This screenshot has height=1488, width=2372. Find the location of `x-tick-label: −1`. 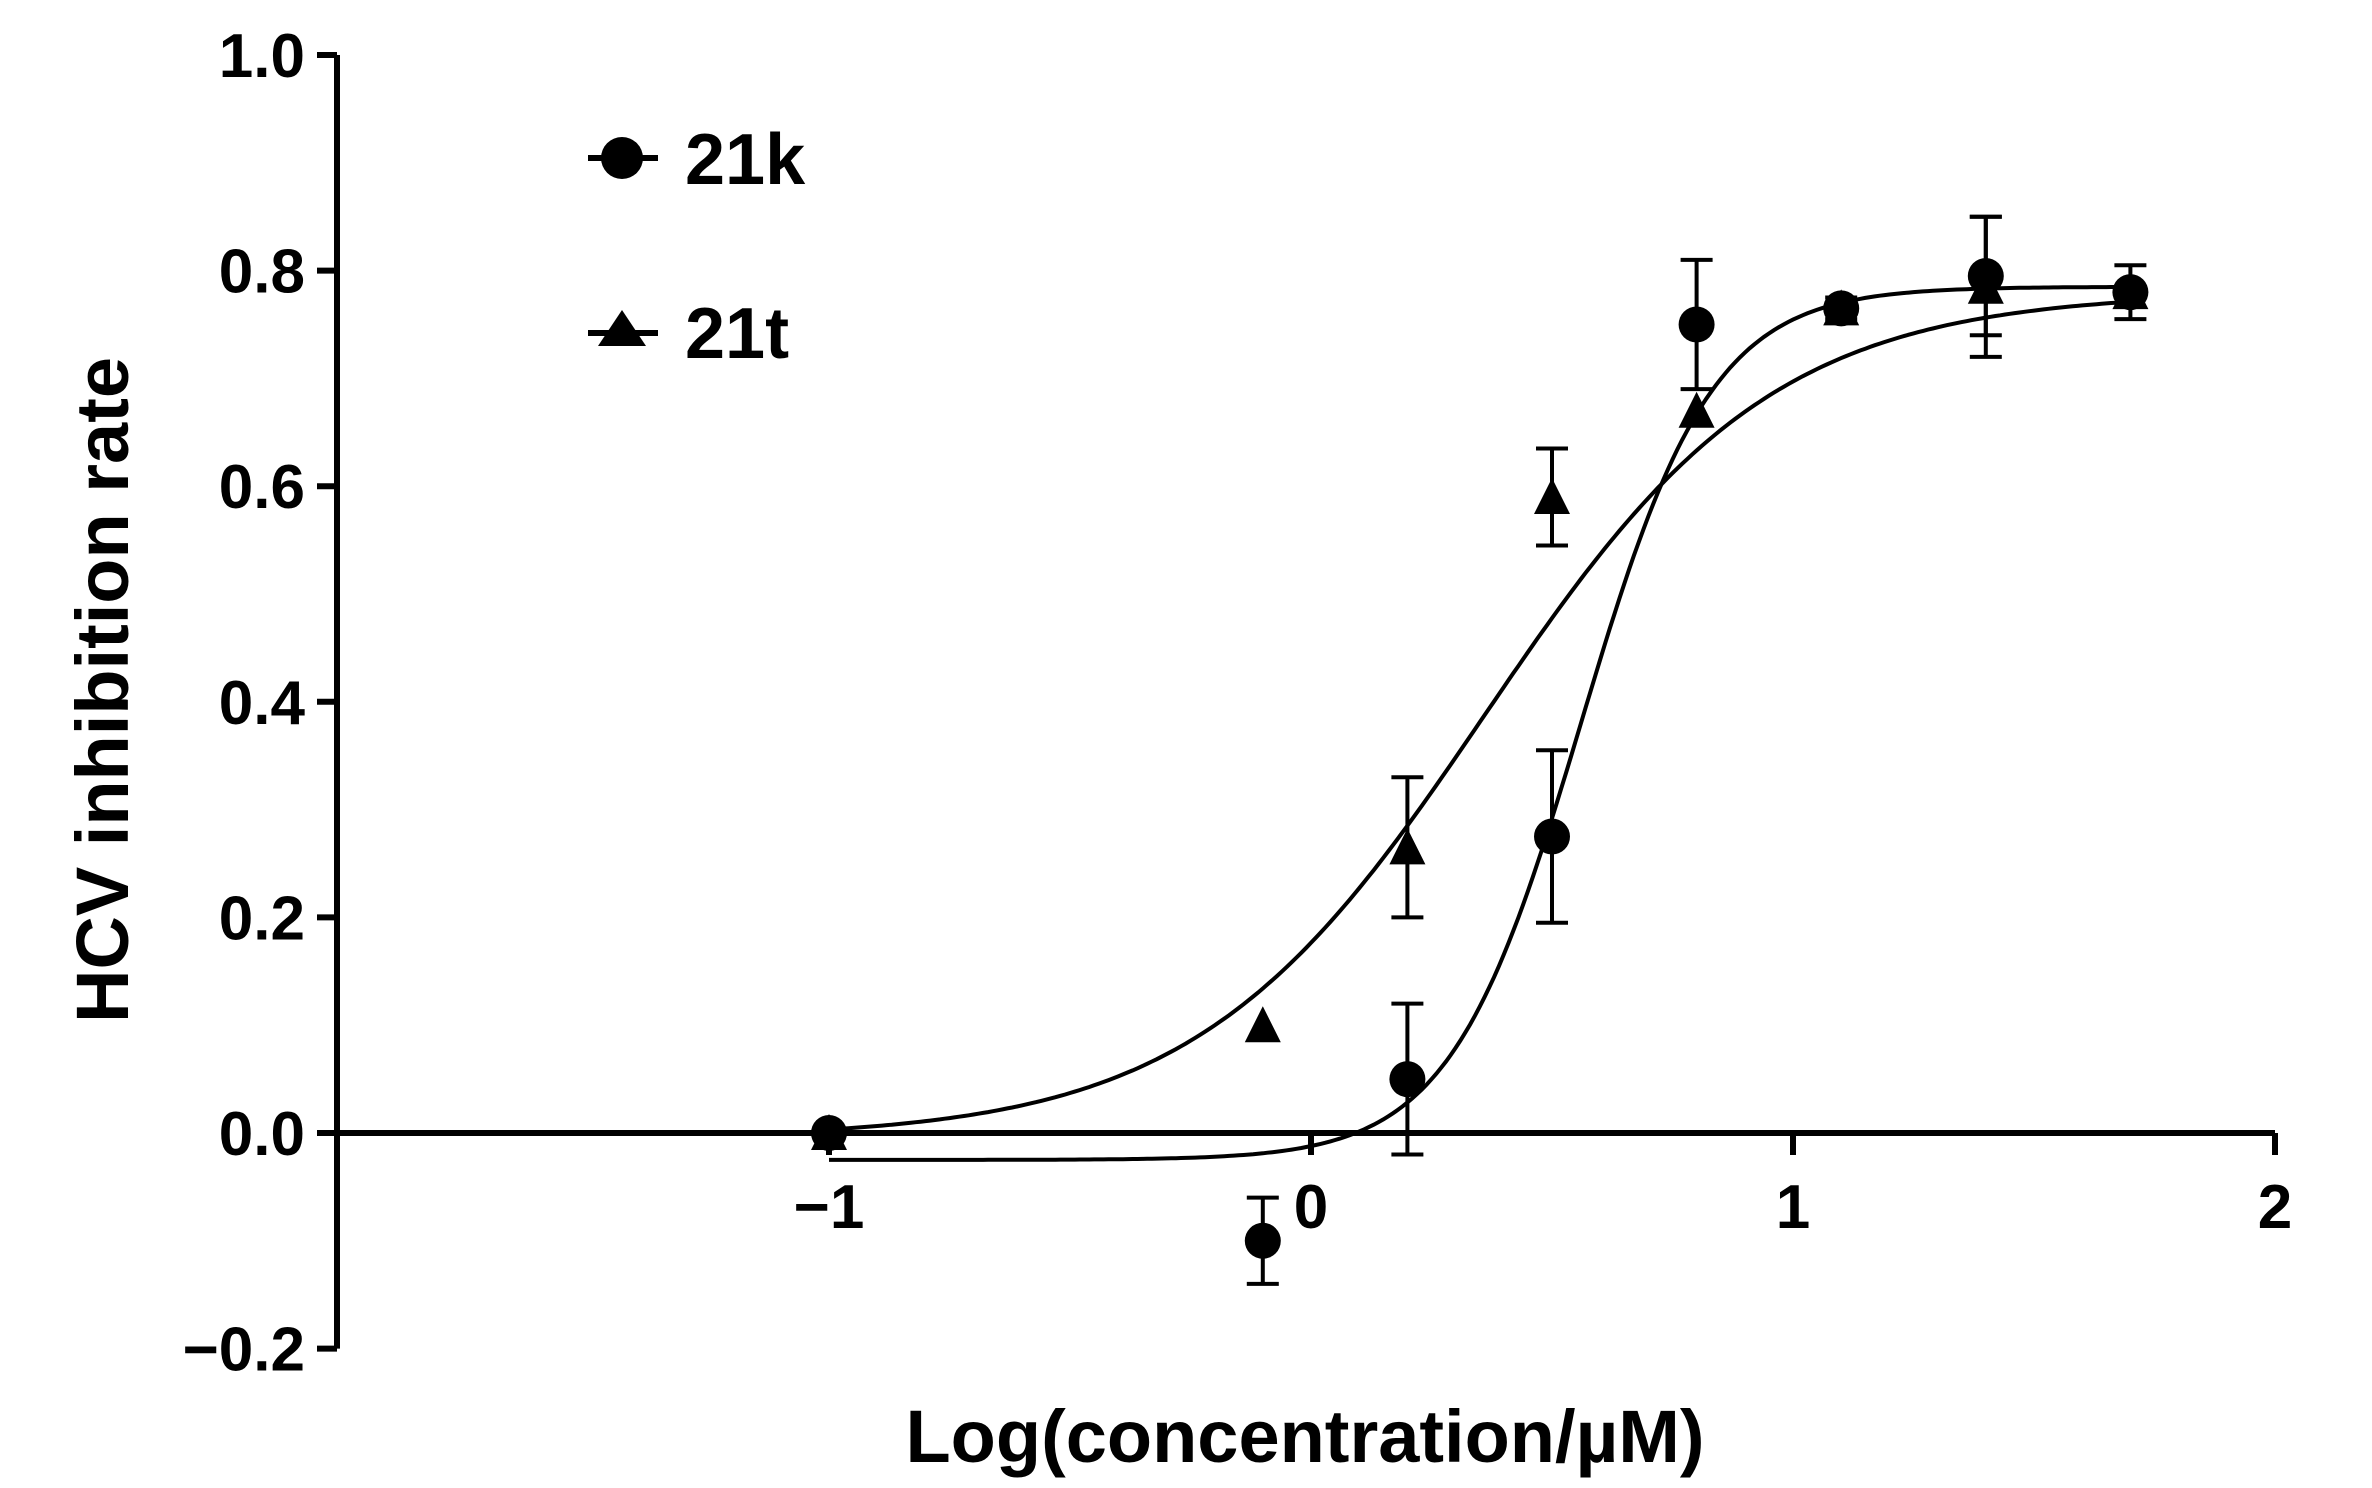

x-tick-label: −1 is located at coordinates (829, 1207).